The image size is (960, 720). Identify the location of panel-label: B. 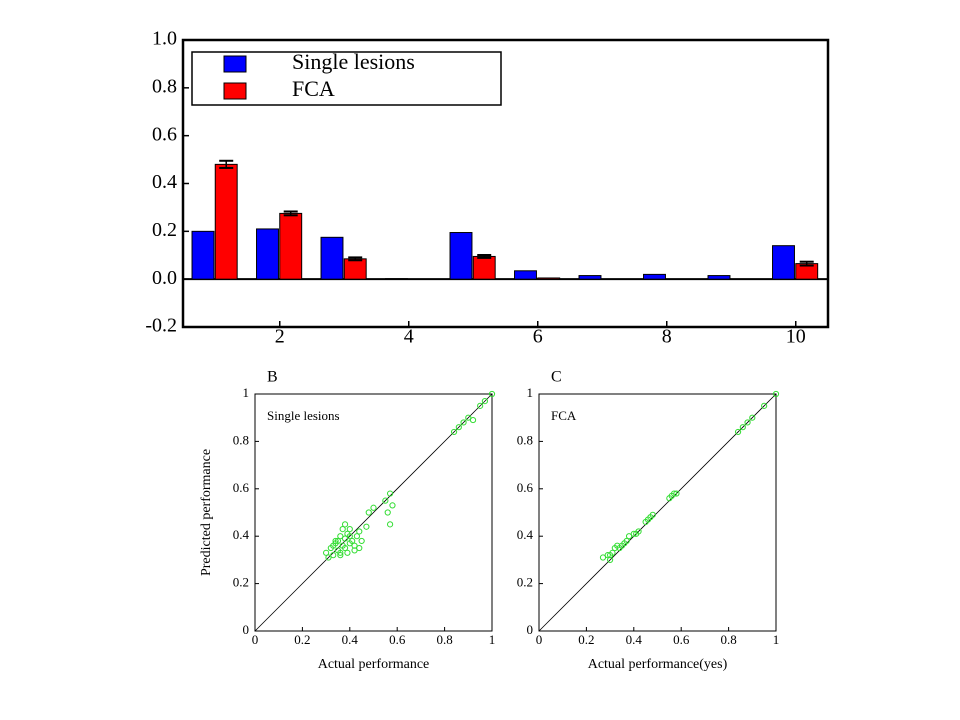
(272, 377).